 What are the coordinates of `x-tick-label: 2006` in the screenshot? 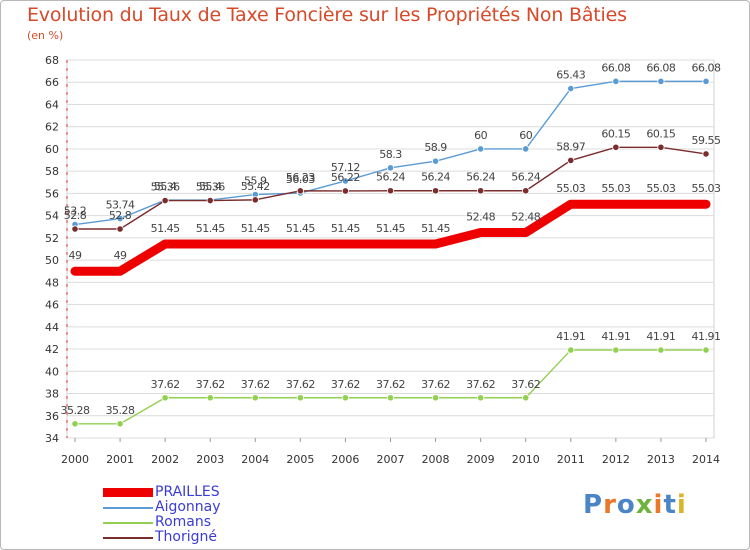 It's located at (345, 459).